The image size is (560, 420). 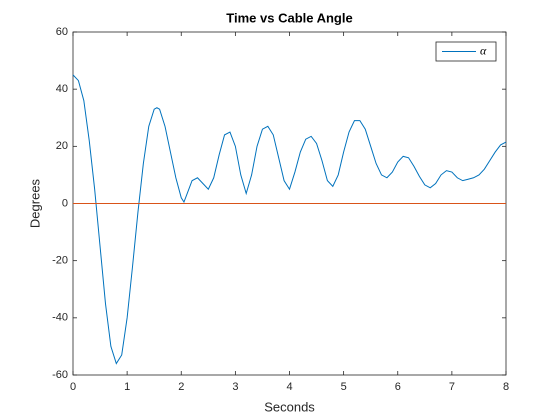 What do you see at coordinates (344, 387) in the screenshot?
I see `x-tick-label: 5` at bounding box center [344, 387].